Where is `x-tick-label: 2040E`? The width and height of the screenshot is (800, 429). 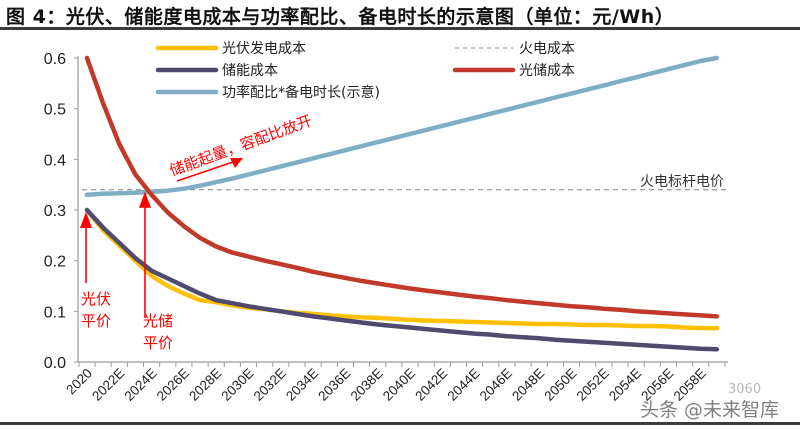
x-tick-label: 2040E is located at coordinates (399, 385).